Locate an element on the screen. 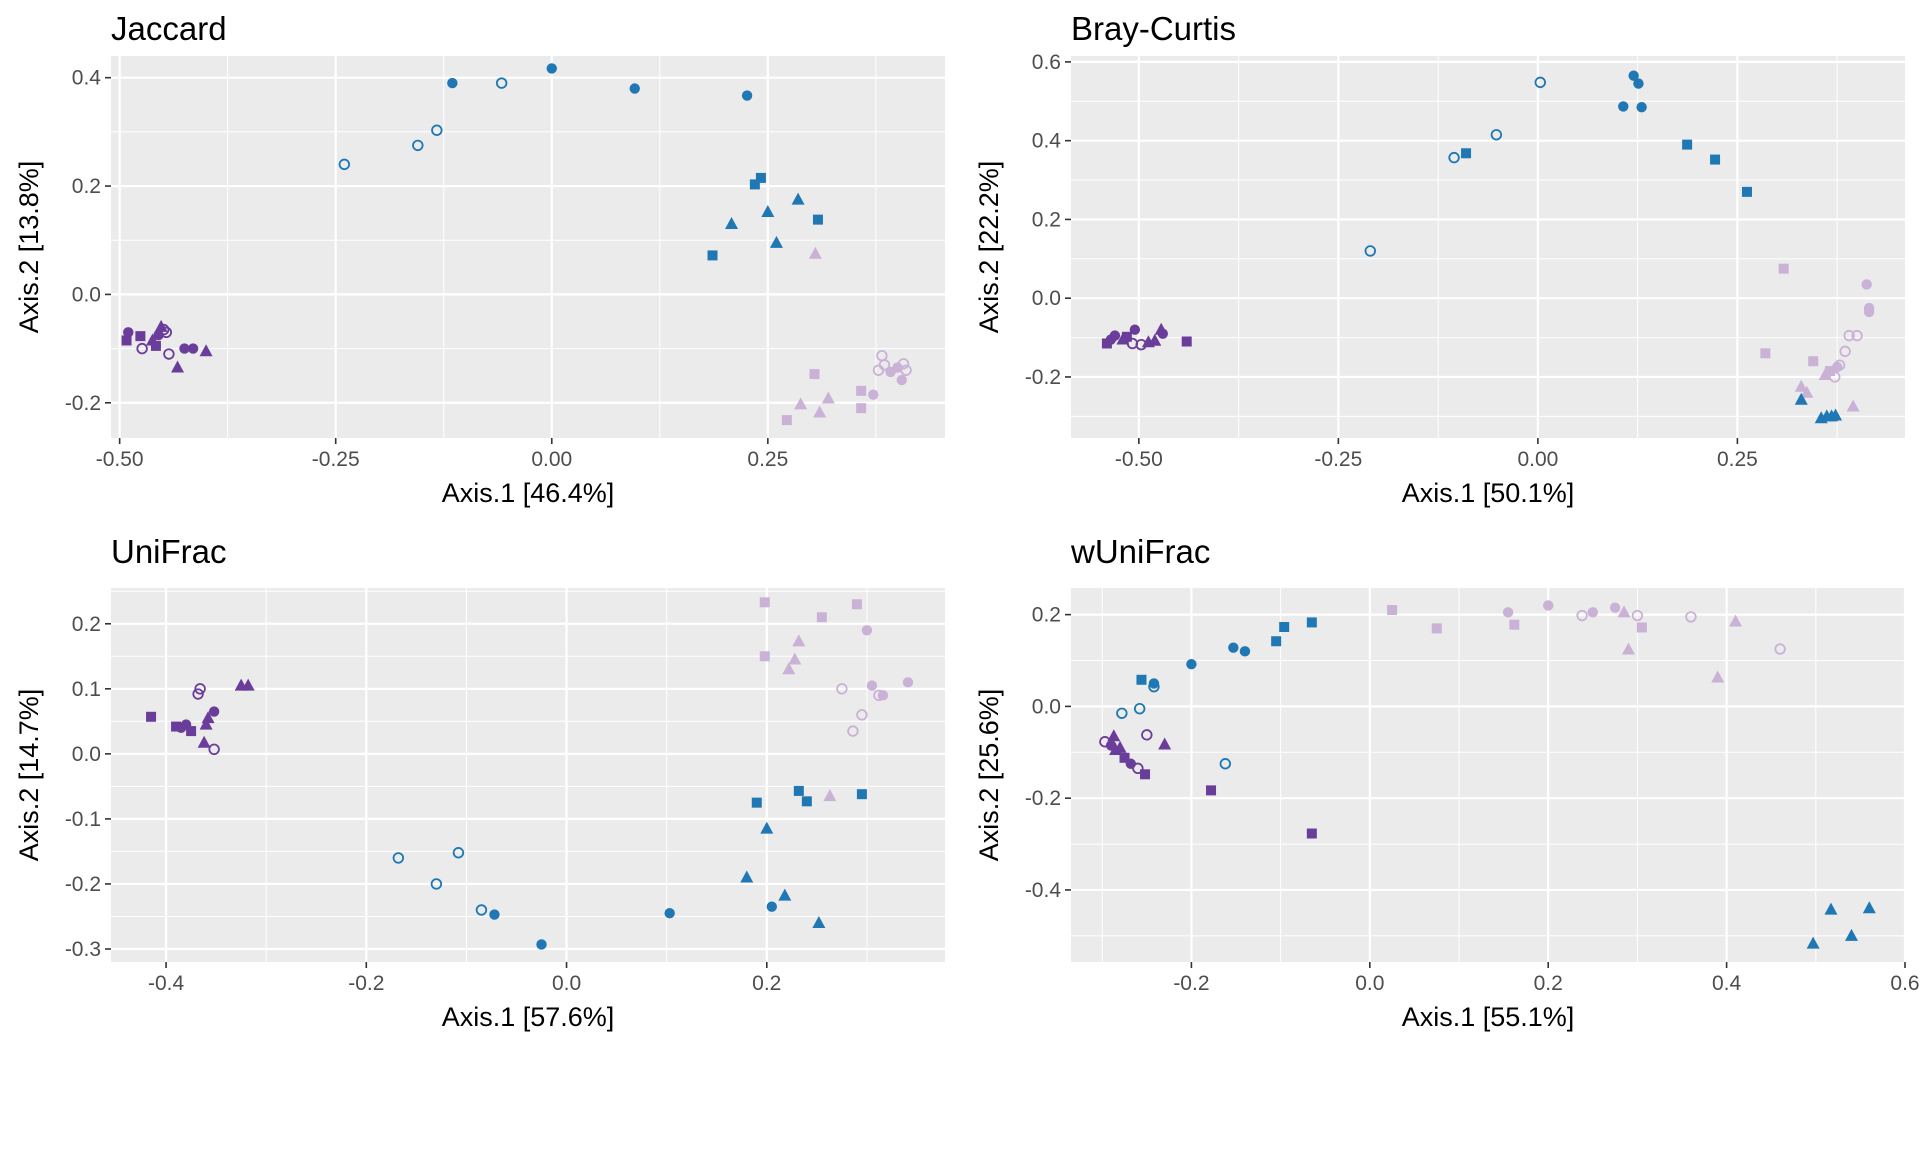 Image resolution: width=1920 pixels, height=1152 pixels. x-axis-label: Axis.1 [57.6%] is located at coordinates (528, 1017).